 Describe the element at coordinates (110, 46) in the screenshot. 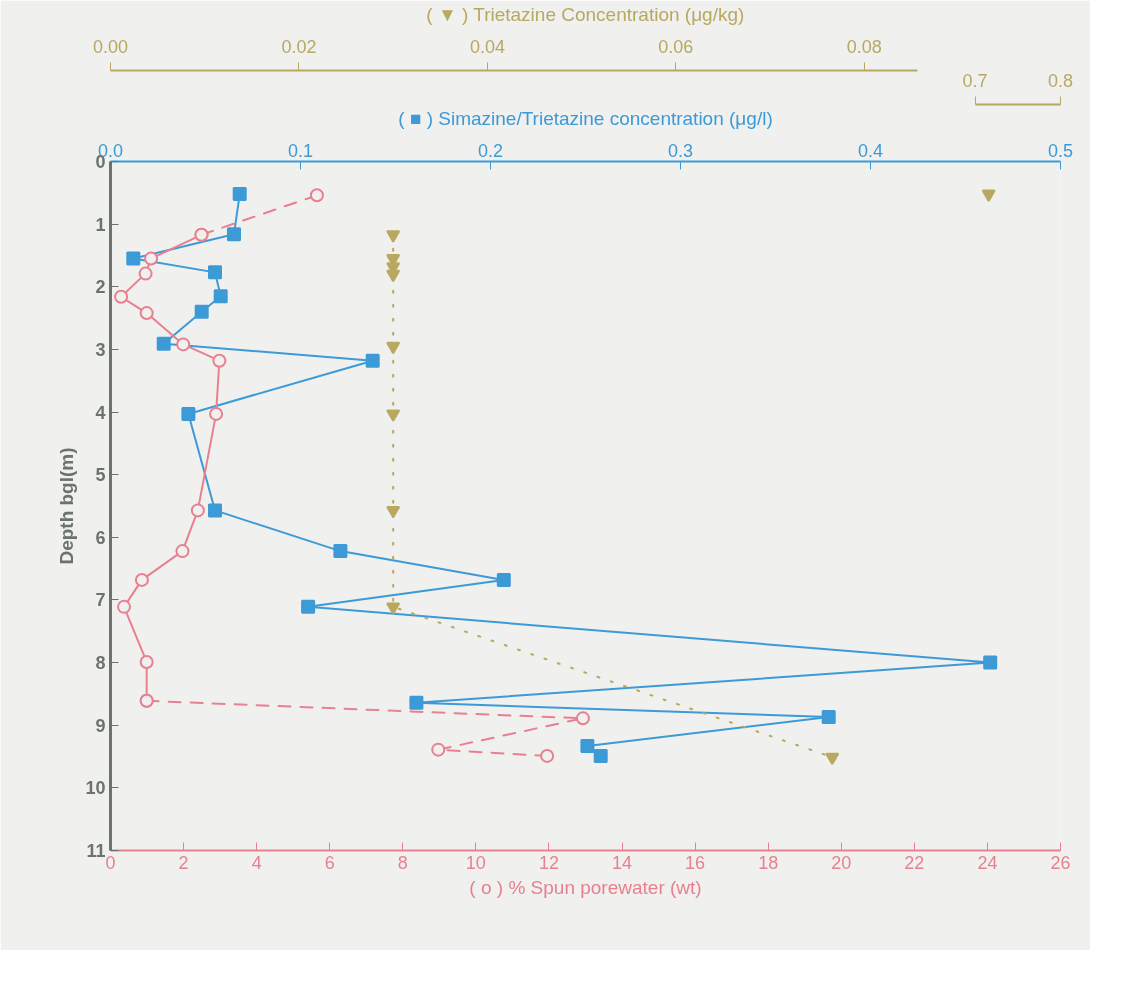

I see `x-tick-label: 0.00` at that location.